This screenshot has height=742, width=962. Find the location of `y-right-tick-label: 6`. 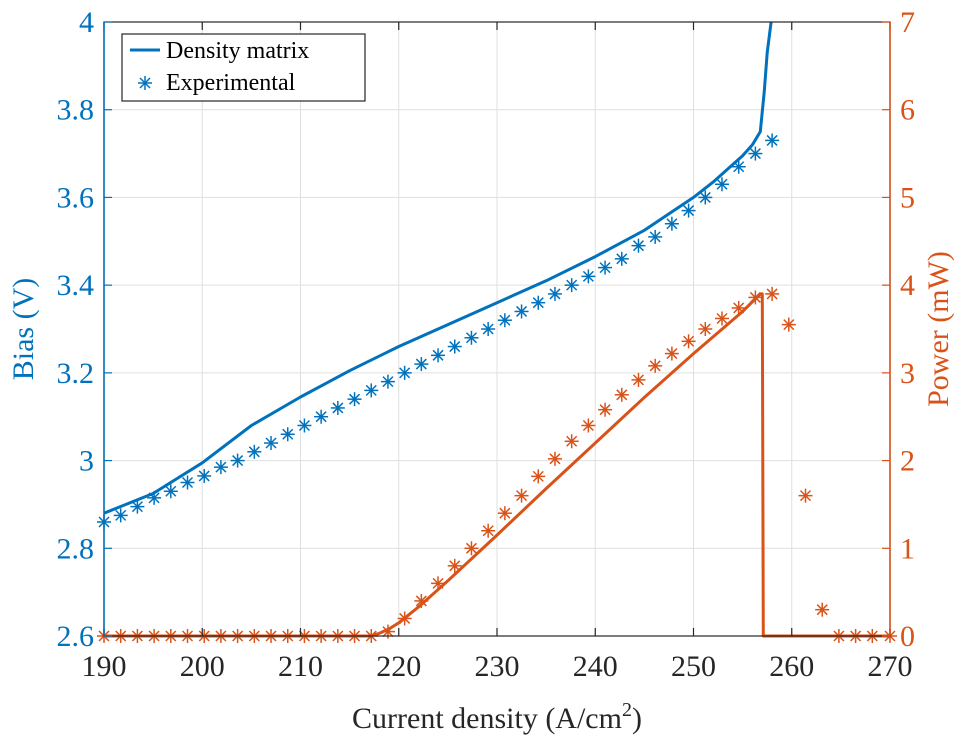

y-right-tick-label: 6 is located at coordinates (907, 110).